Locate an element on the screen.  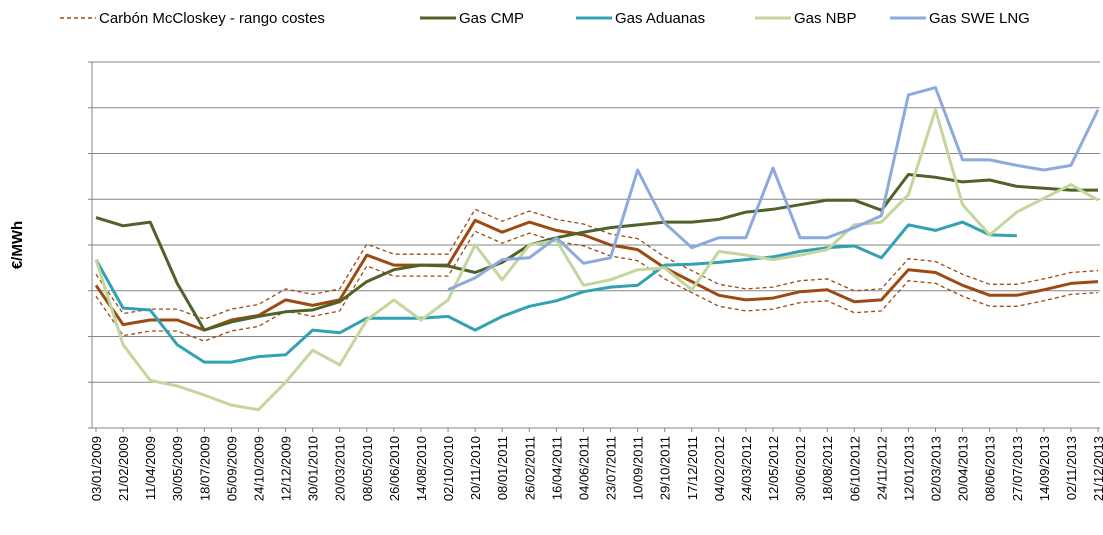
x-tick-label: 02/11/2013 is located at coordinates (1071, 468).